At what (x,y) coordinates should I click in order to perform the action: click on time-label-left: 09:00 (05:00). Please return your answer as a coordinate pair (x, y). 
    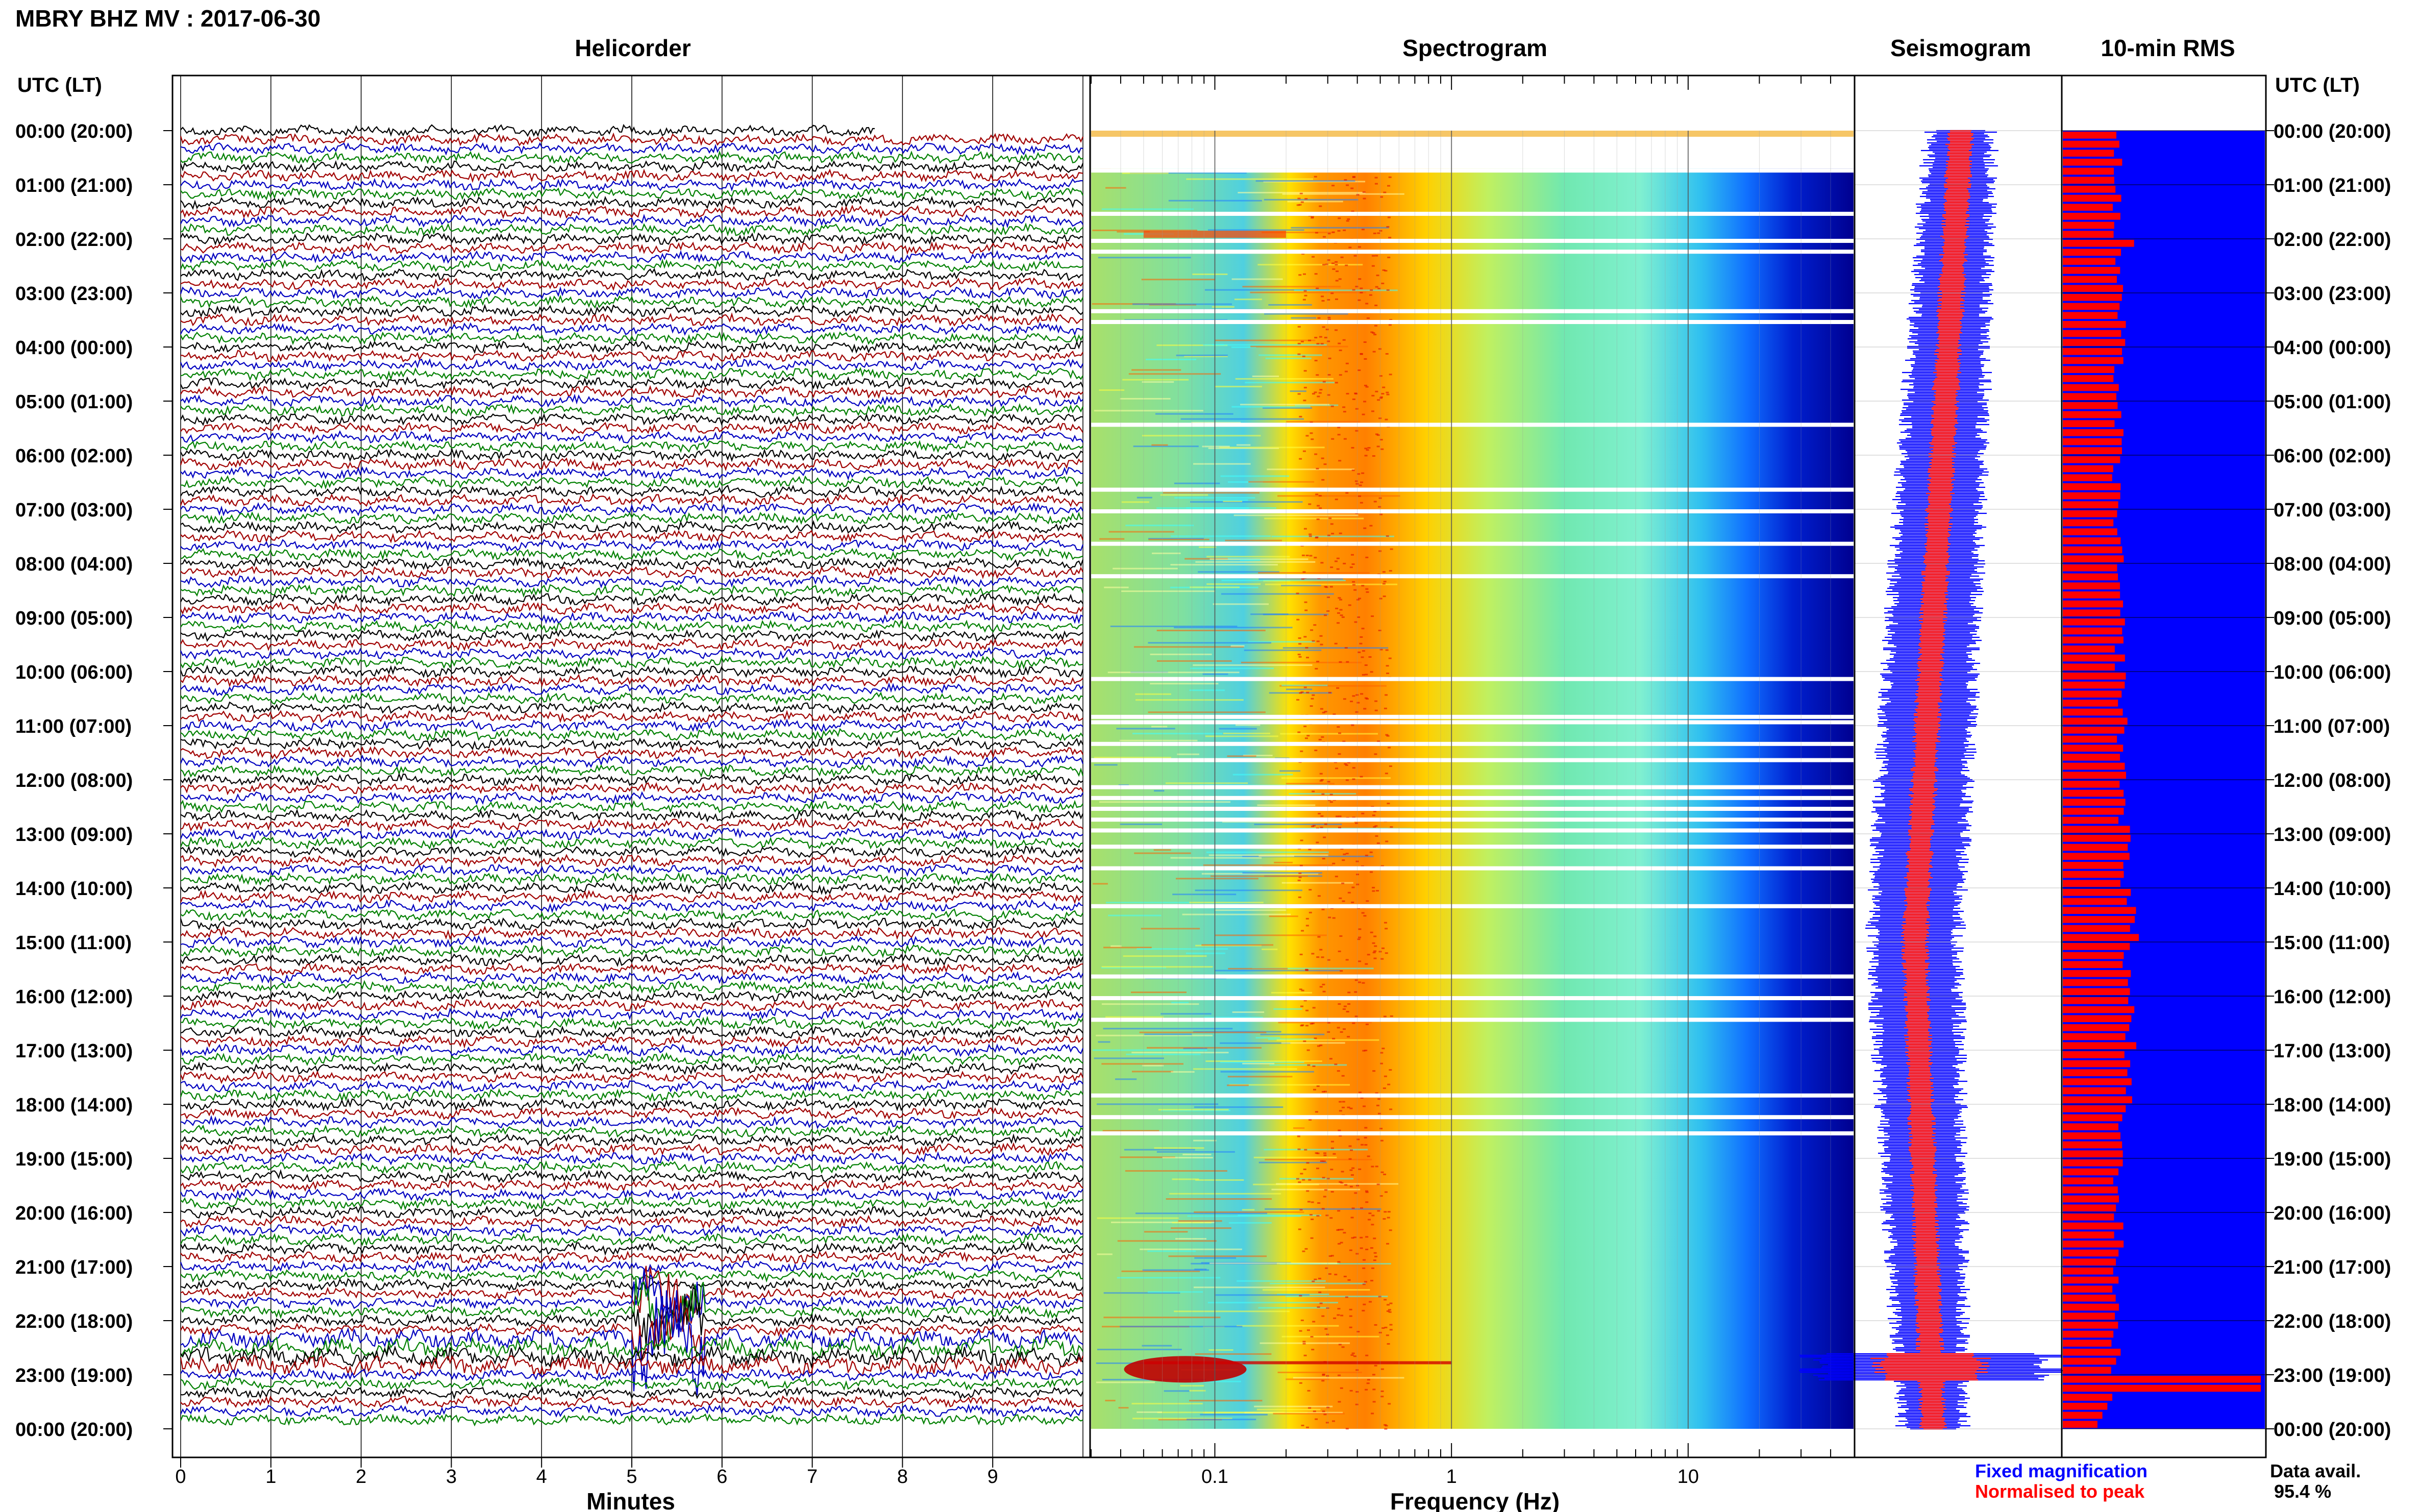
    Looking at the image, I should click on (74, 618).